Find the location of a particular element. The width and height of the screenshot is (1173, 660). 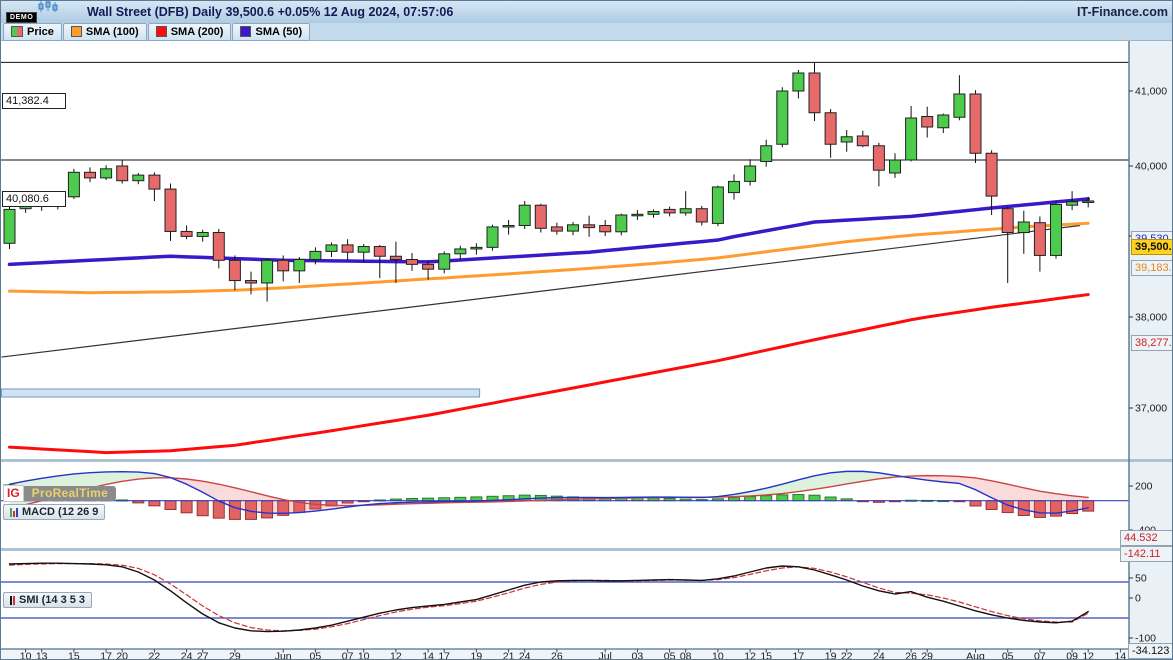

legend-tab-sma200: SMA (200) is located at coordinates (189, 31).